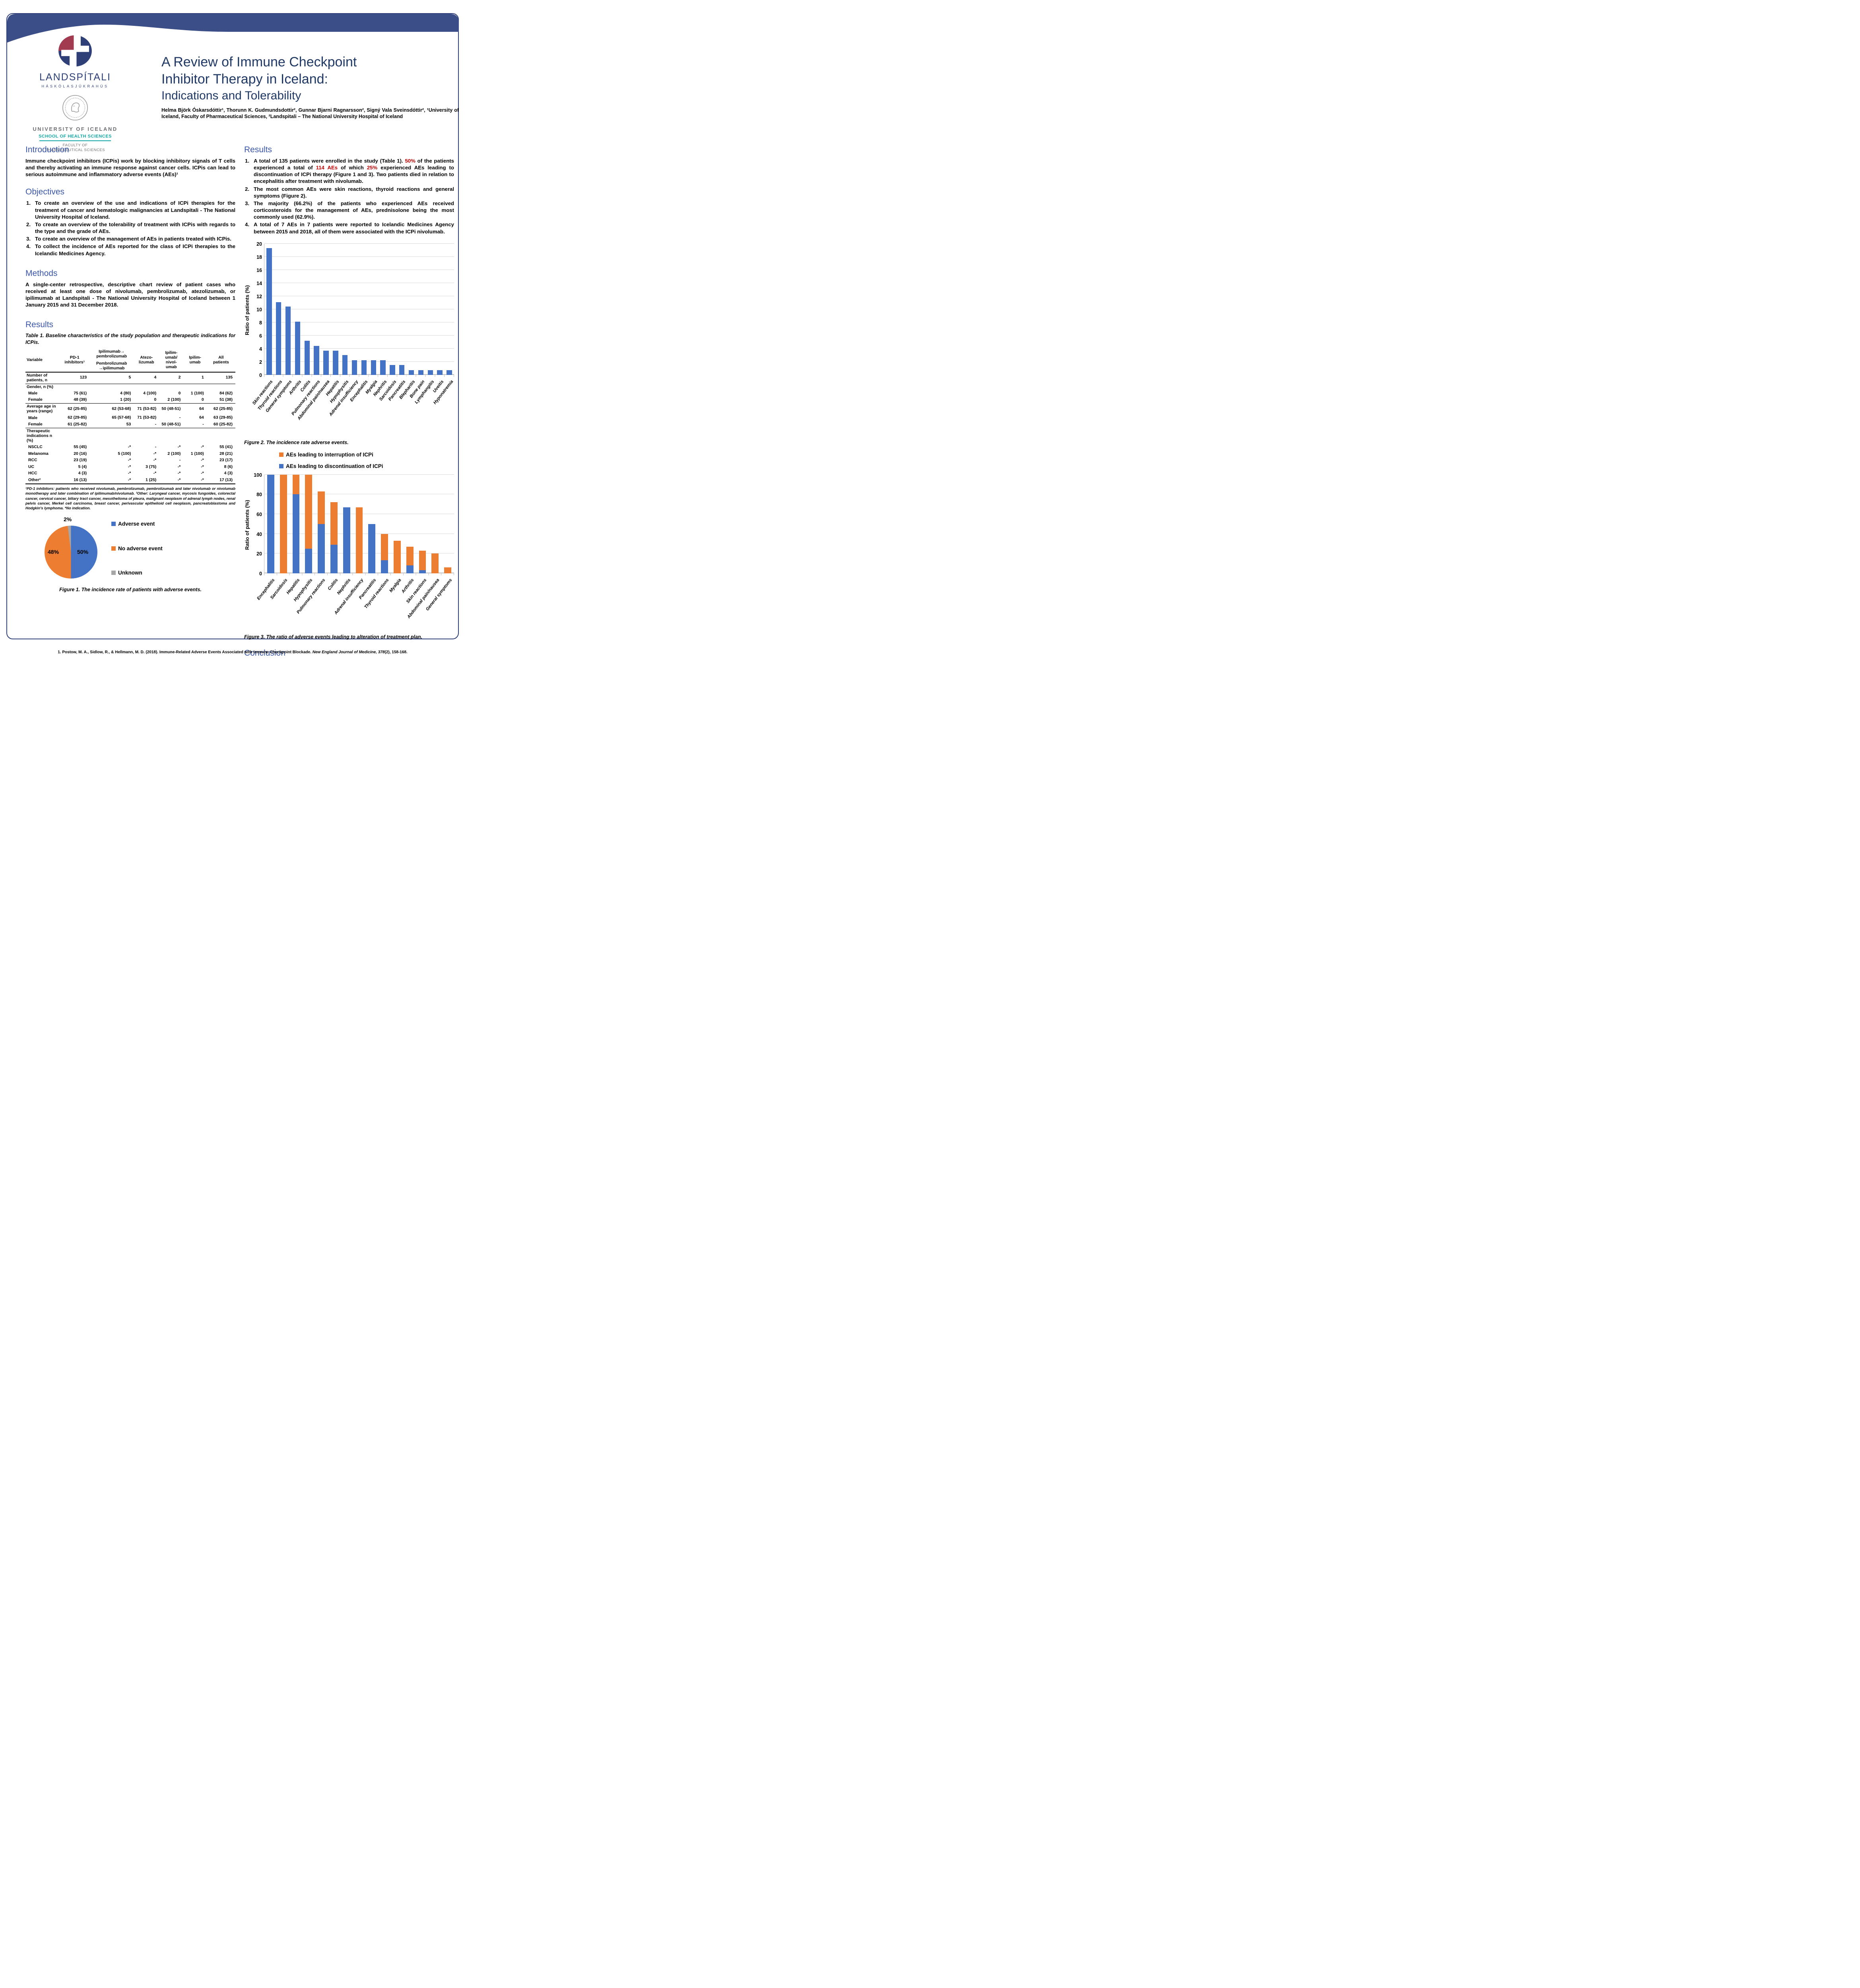 The height and width of the screenshot is (1988, 1860). Describe the element at coordinates (359, 523) in the screenshot. I see `figure3-plot-area` at that location.